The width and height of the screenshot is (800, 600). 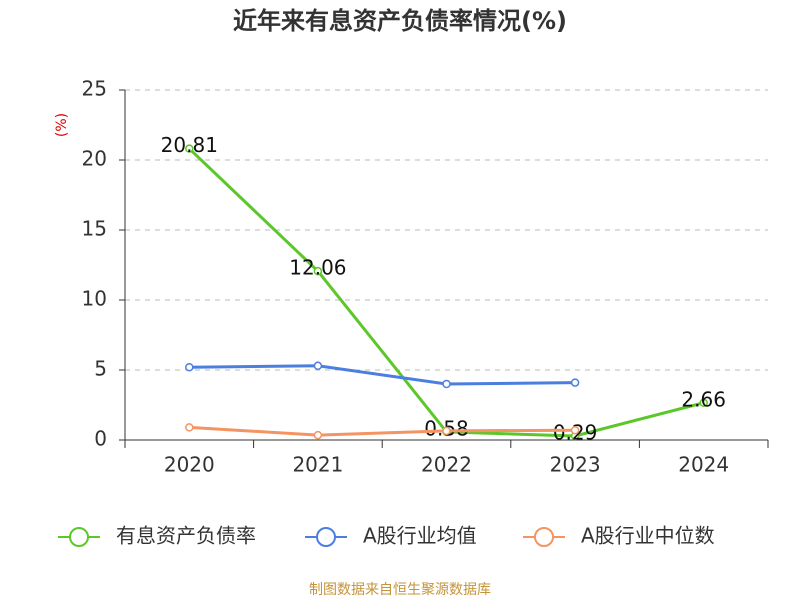 What do you see at coordinates (648, 536) in the screenshot?
I see `legend-label: A股行业中位数` at bounding box center [648, 536].